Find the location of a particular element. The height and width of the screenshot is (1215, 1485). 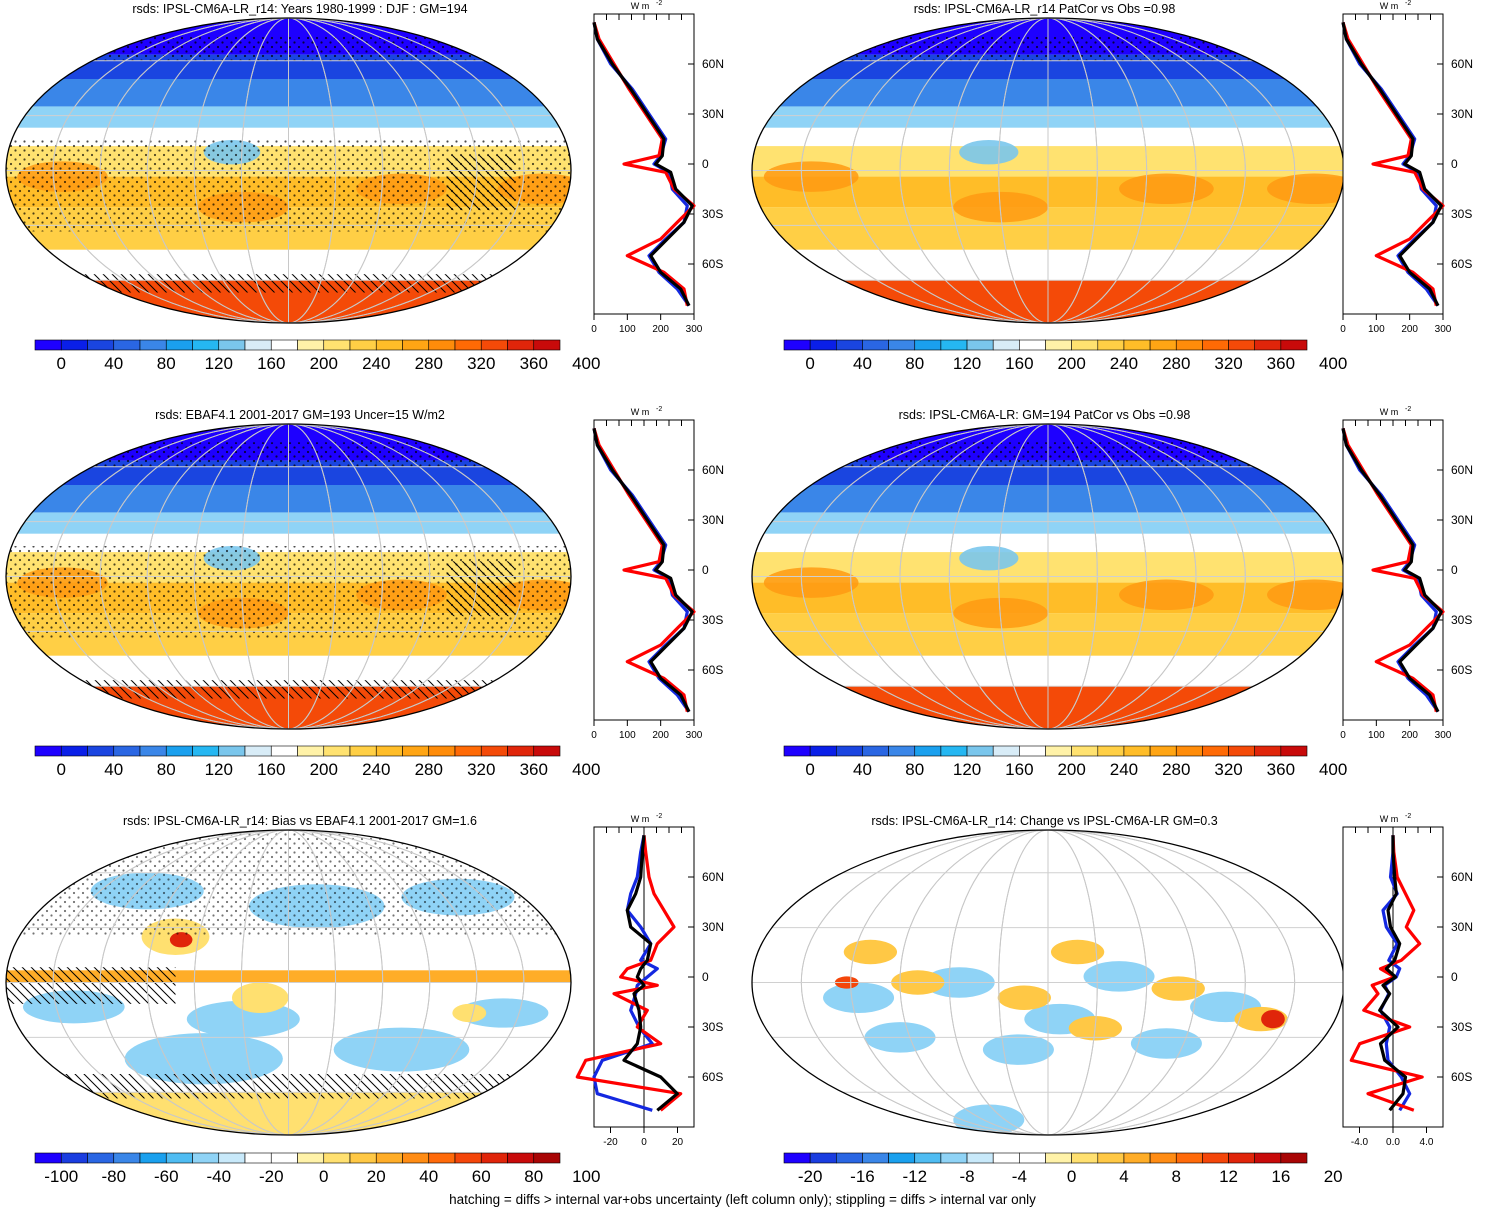

colorbar-tick-label: 160 is located at coordinates (271, 769).